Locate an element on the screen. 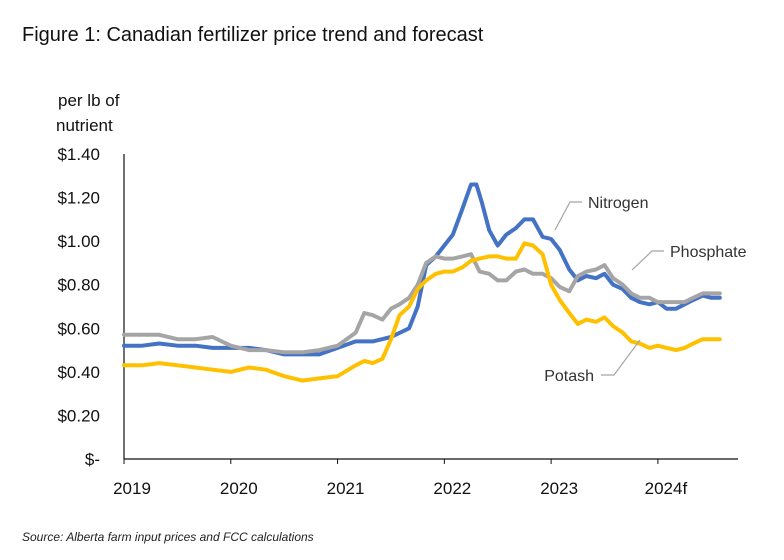  leader-line-nitrogen is located at coordinates (568, 216).